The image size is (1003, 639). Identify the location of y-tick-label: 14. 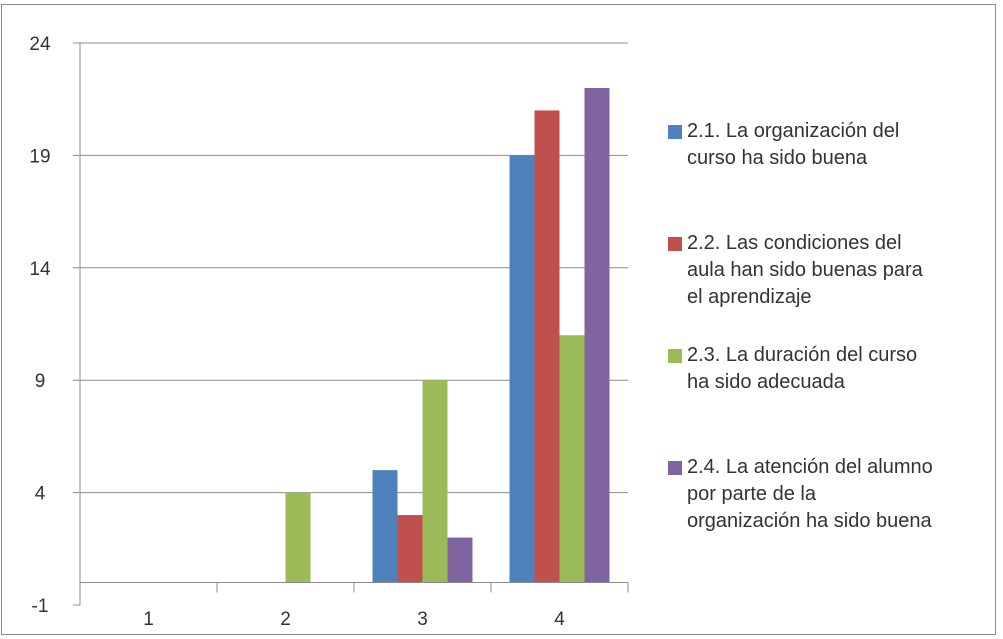
(40, 269).